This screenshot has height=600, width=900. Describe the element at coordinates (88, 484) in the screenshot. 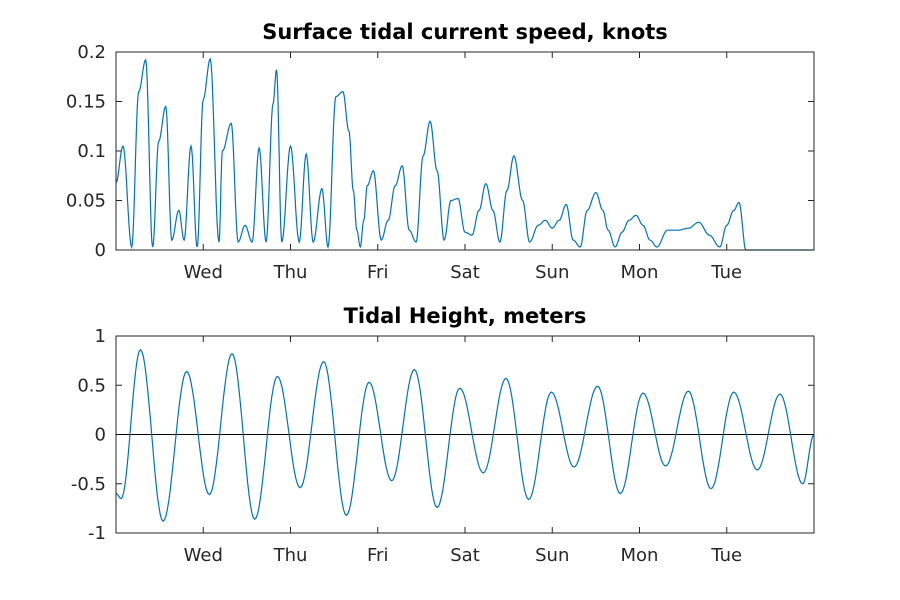

I see `y-tick-label: -0.5` at that location.